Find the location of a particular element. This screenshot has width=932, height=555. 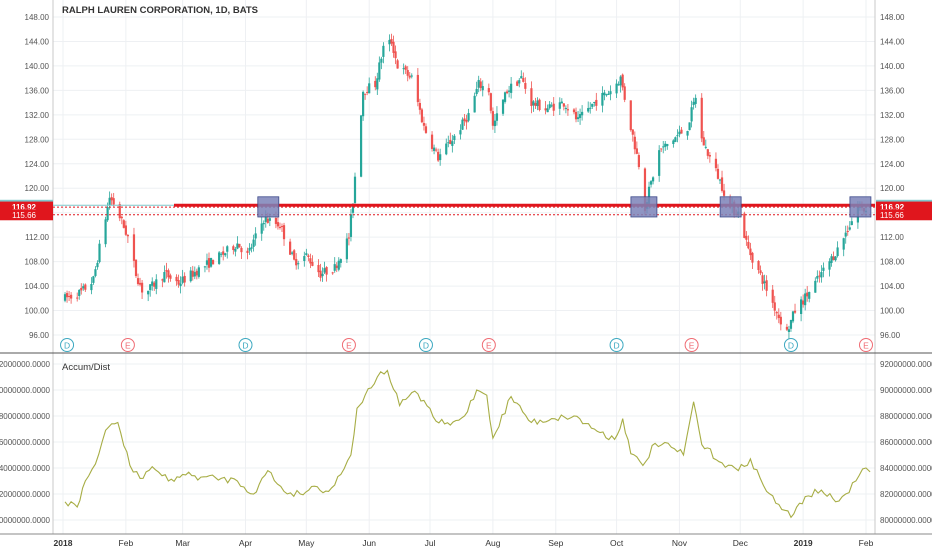

y-tick-label-right: 112.00 is located at coordinates (892, 237).